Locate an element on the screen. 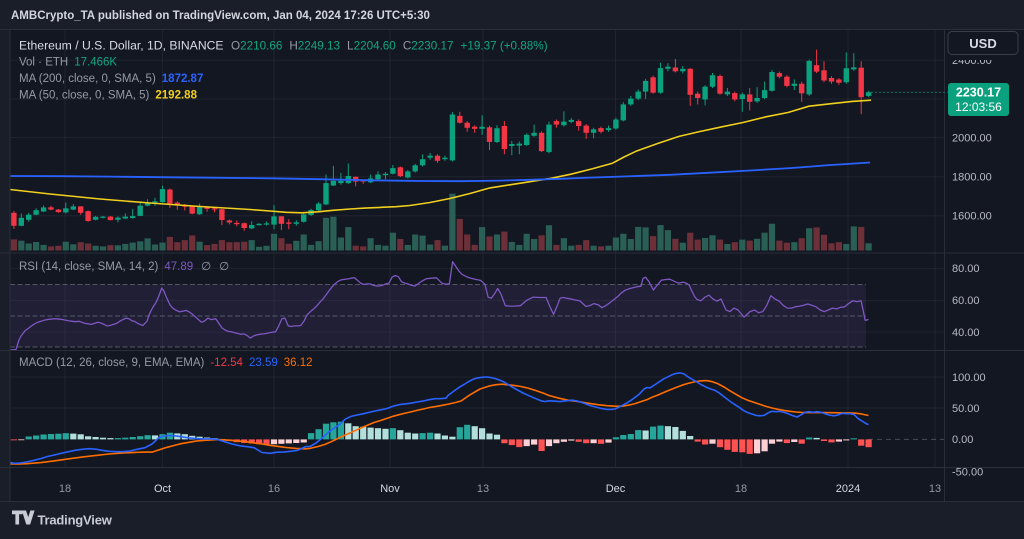 The width and height of the screenshot is (1024, 539). svg-text: Nov is located at coordinates (390, 489).